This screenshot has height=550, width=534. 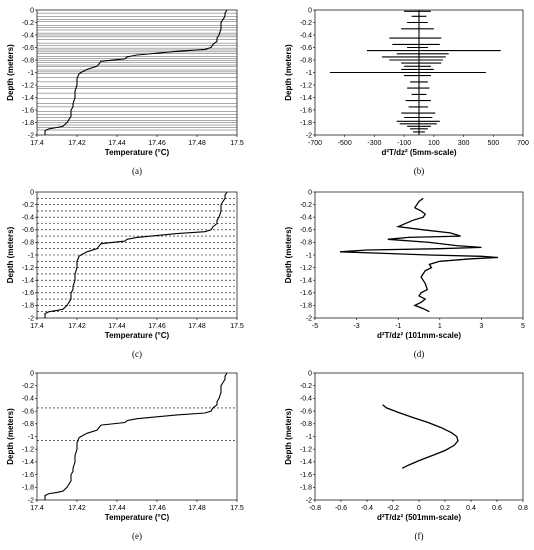 What do you see at coordinates (157, 508) in the screenshot?
I see `x-tick-label: 17.46` at bounding box center [157, 508].